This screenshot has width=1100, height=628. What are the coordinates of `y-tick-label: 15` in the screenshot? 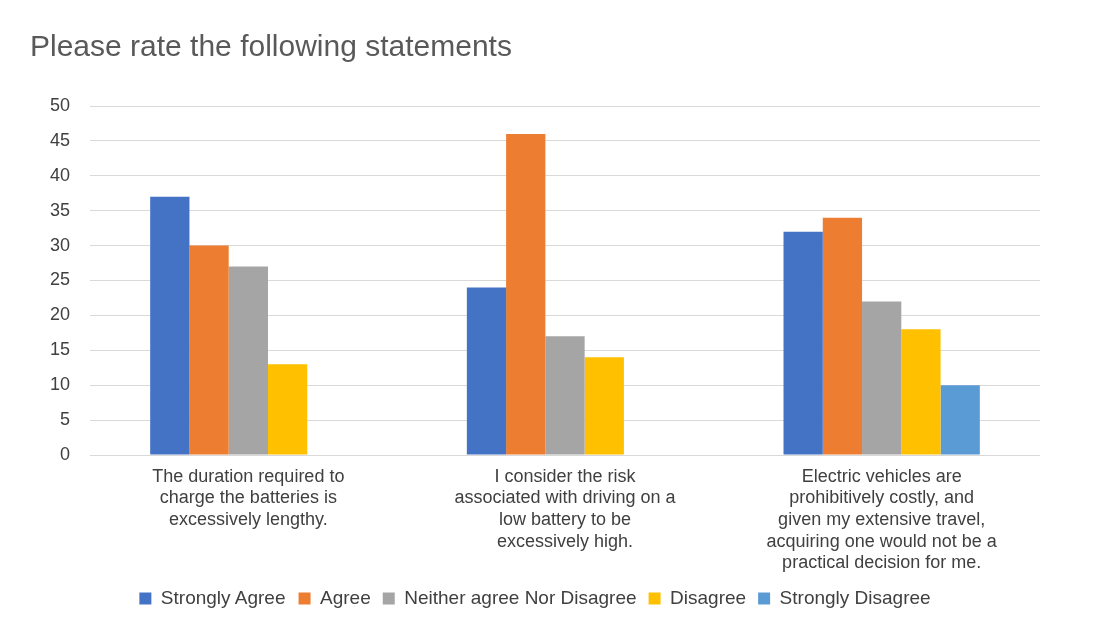 It's located at (60, 349).